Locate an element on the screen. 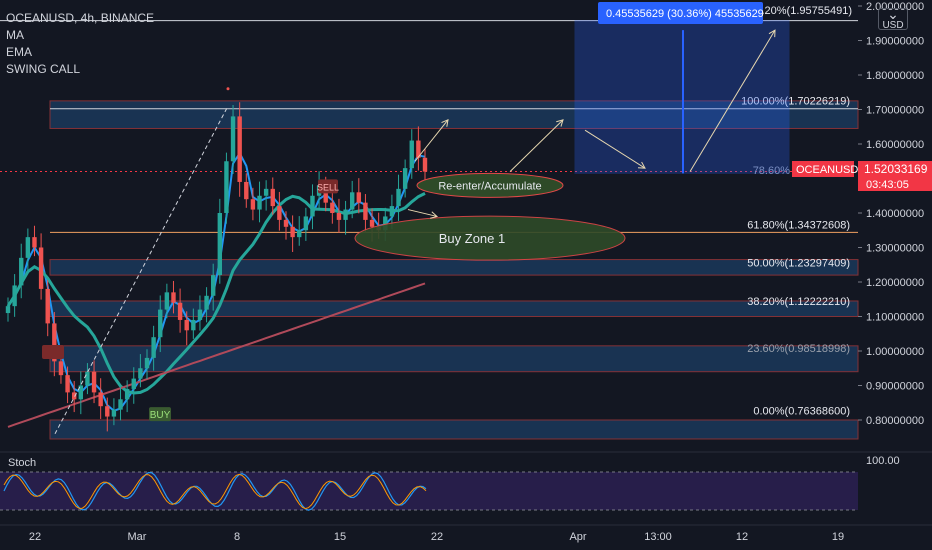  sell-signal-label: SELL is located at coordinates (328, 187).